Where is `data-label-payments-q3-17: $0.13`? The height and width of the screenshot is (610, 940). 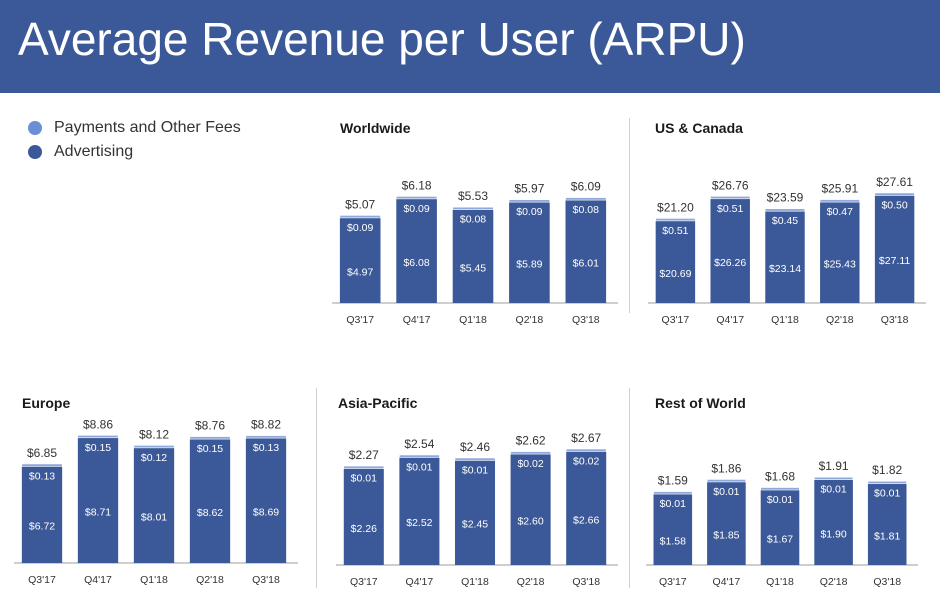 data-label-payments-q3-17: $0.13 is located at coordinates (42, 476).